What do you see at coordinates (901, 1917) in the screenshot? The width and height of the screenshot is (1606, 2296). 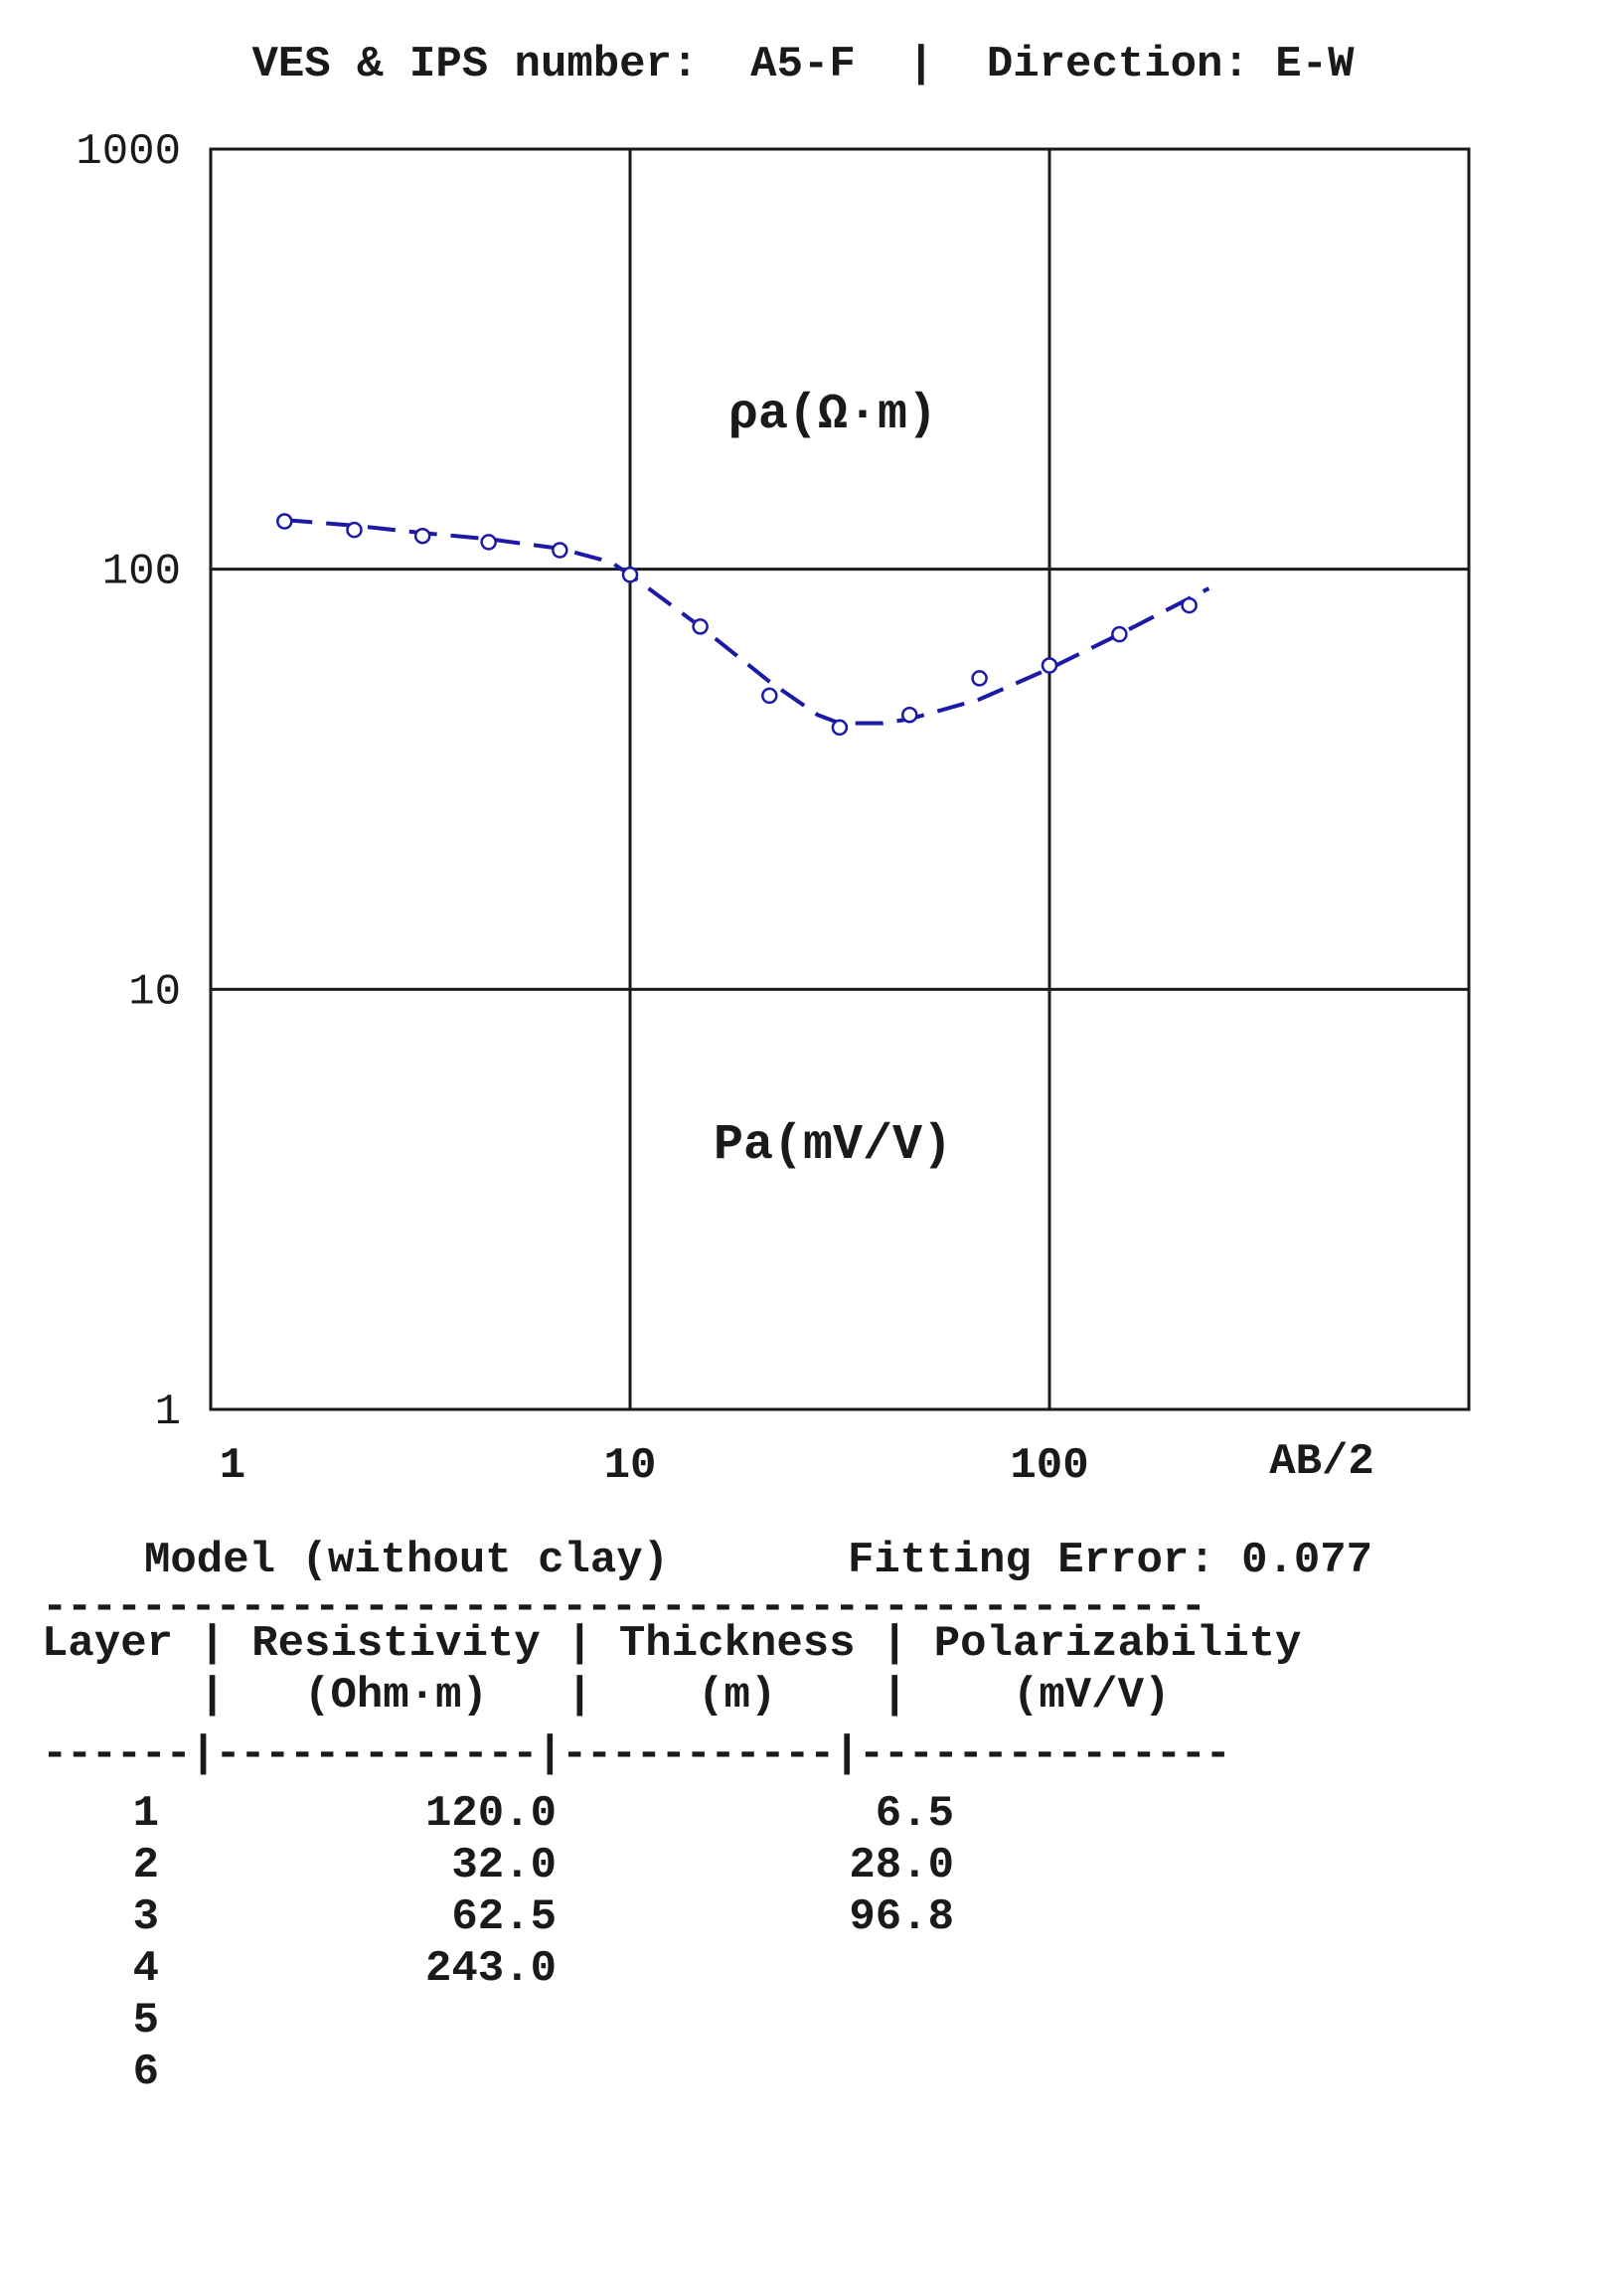 I see `thickness-cell: 96.8` at bounding box center [901, 1917].